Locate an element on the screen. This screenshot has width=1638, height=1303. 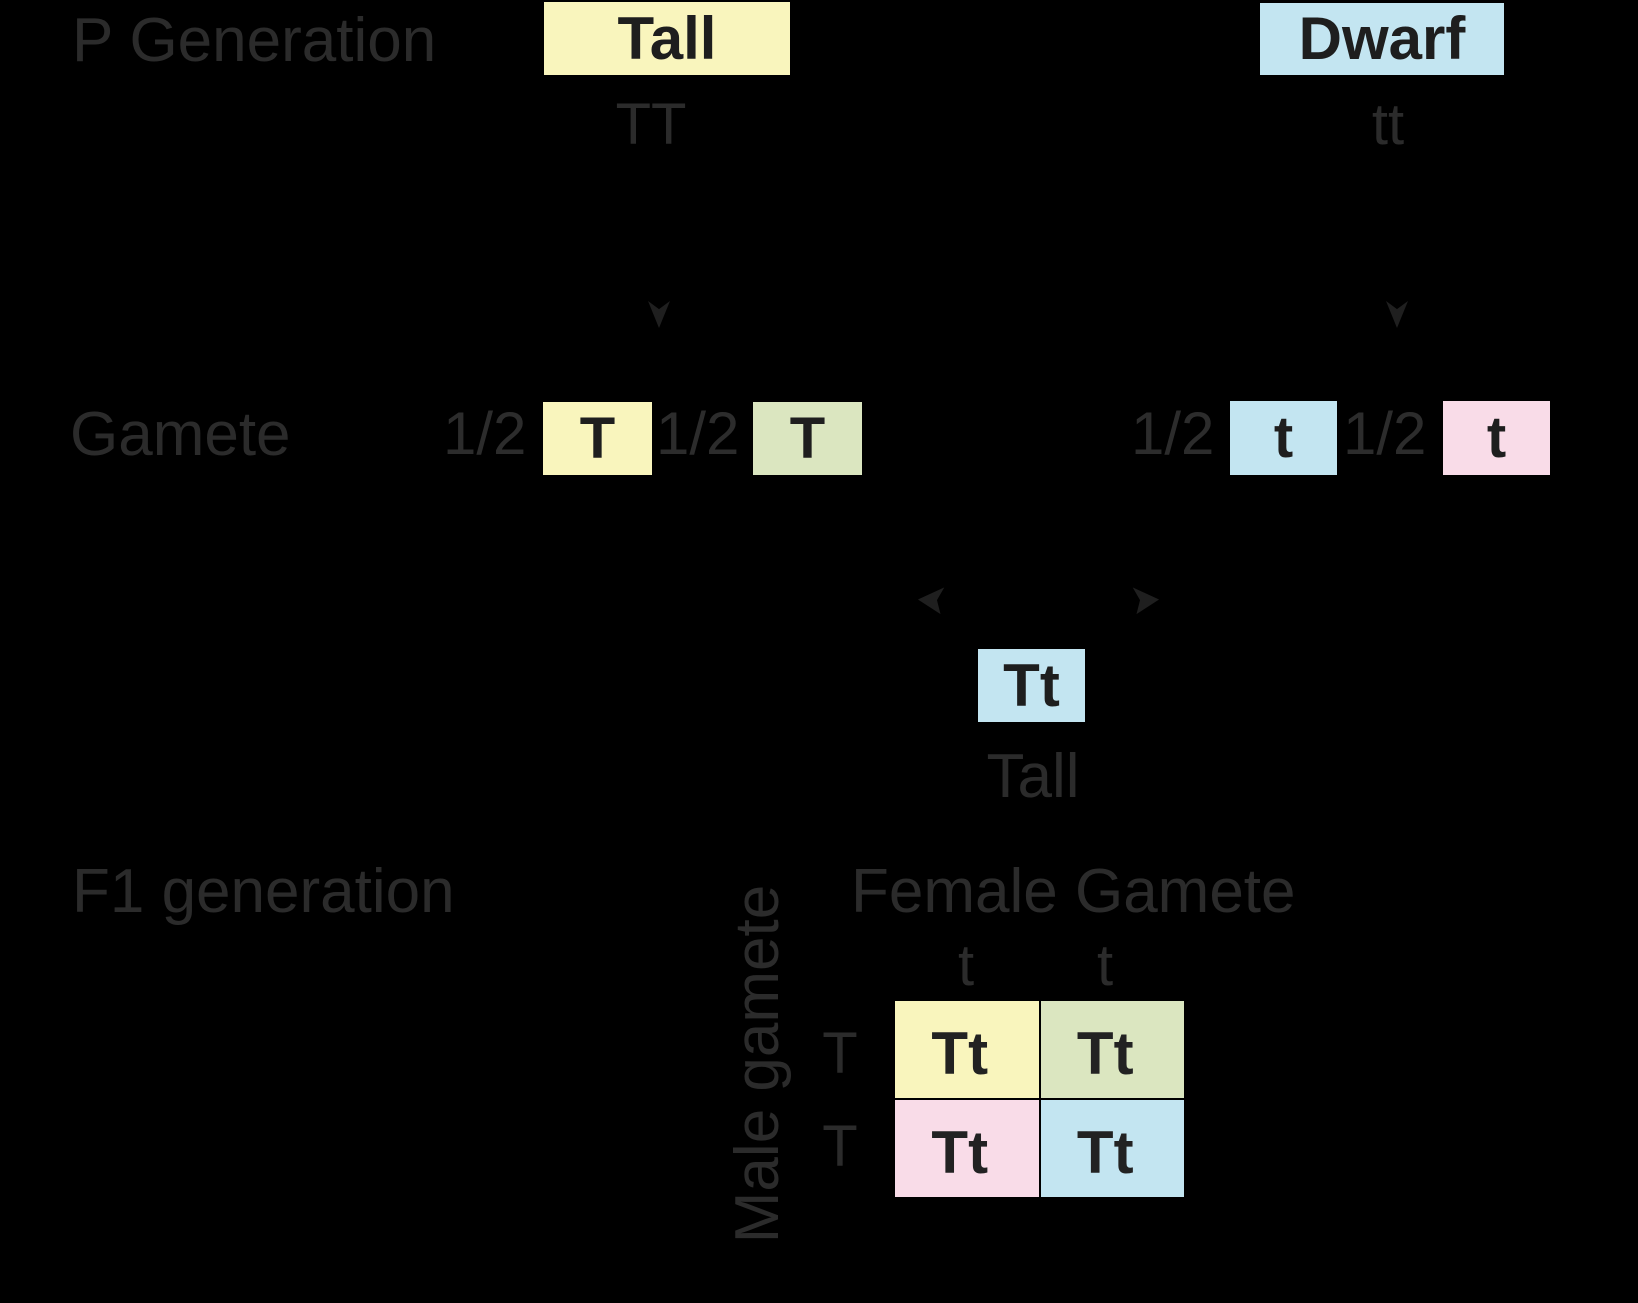
parent-dwarf-genotype: tt is located at coordinates (1388, 124).